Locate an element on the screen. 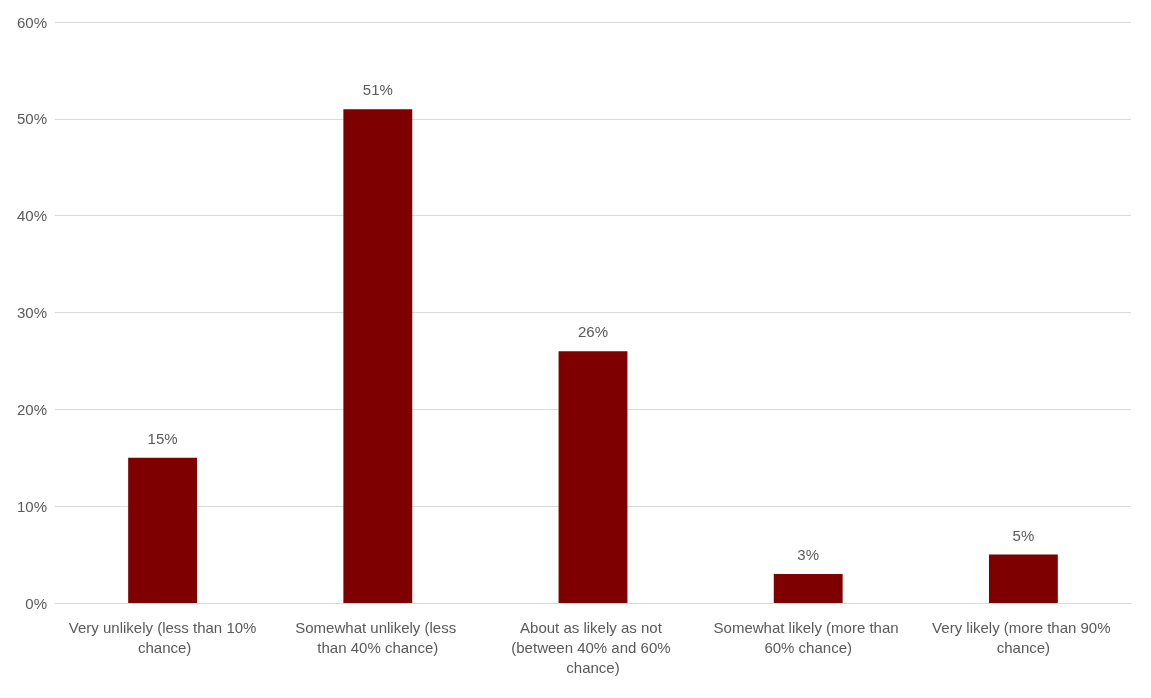 This screenshot has height=698, width=1151. x-tick-label: Very likely (more than 90% chance) is located at coordinates (1023, 637).